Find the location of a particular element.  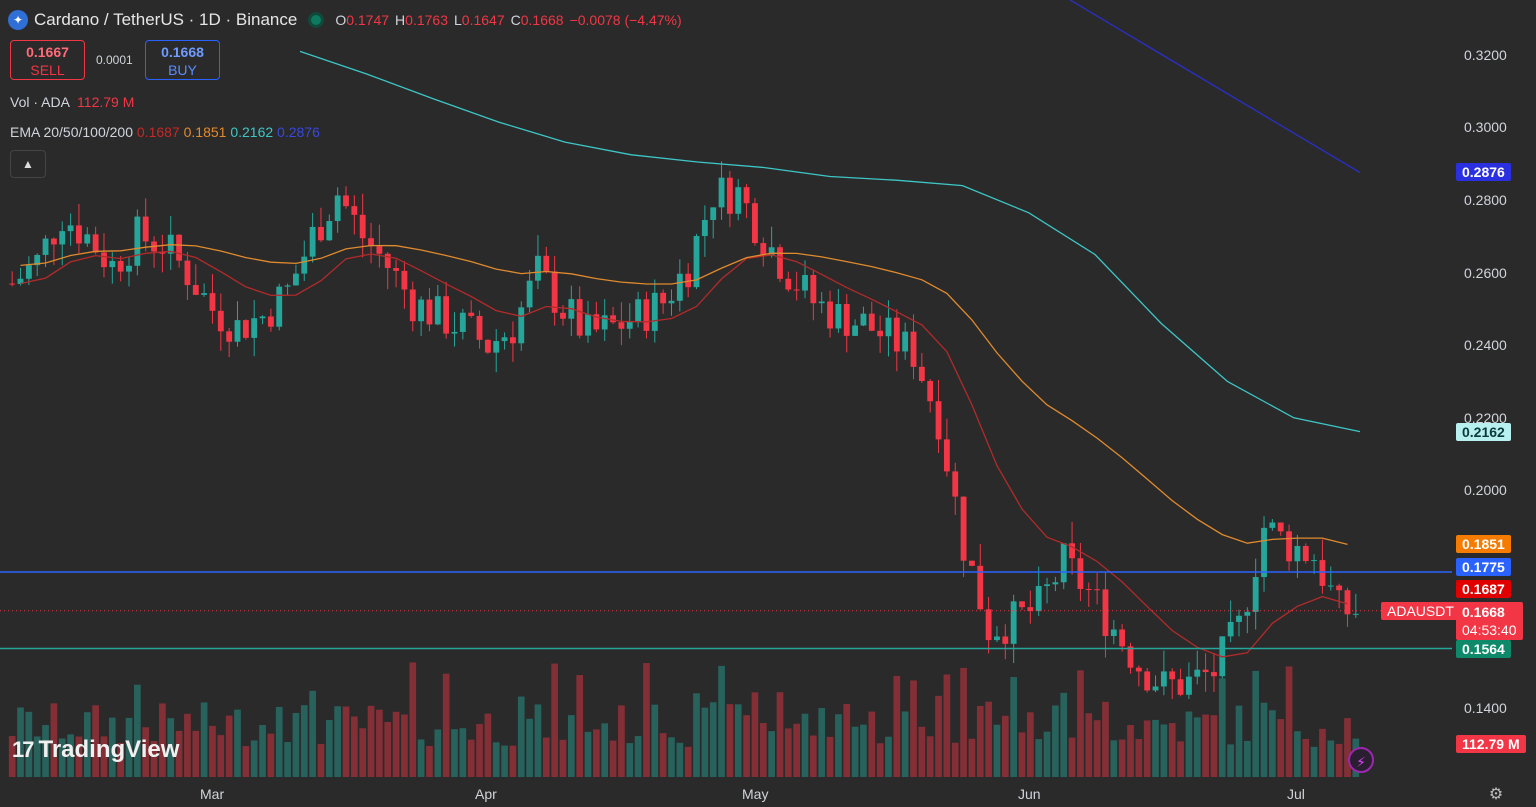

tradingview-logo: 17 TradingView is located at coordinates (96, 749).